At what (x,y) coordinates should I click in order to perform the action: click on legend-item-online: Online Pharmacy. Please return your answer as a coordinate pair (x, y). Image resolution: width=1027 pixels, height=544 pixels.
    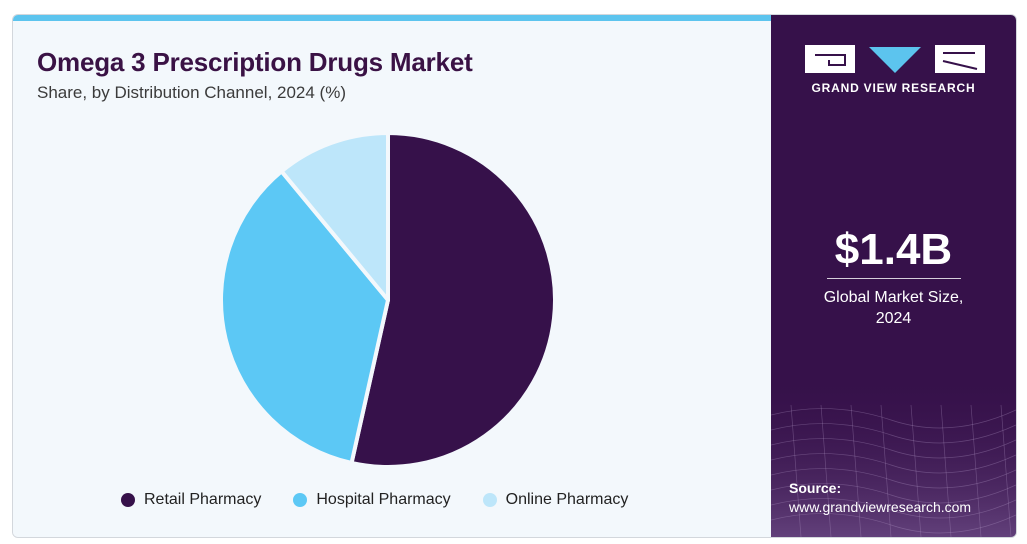
    Looking at the image, I should click on (555, 500).